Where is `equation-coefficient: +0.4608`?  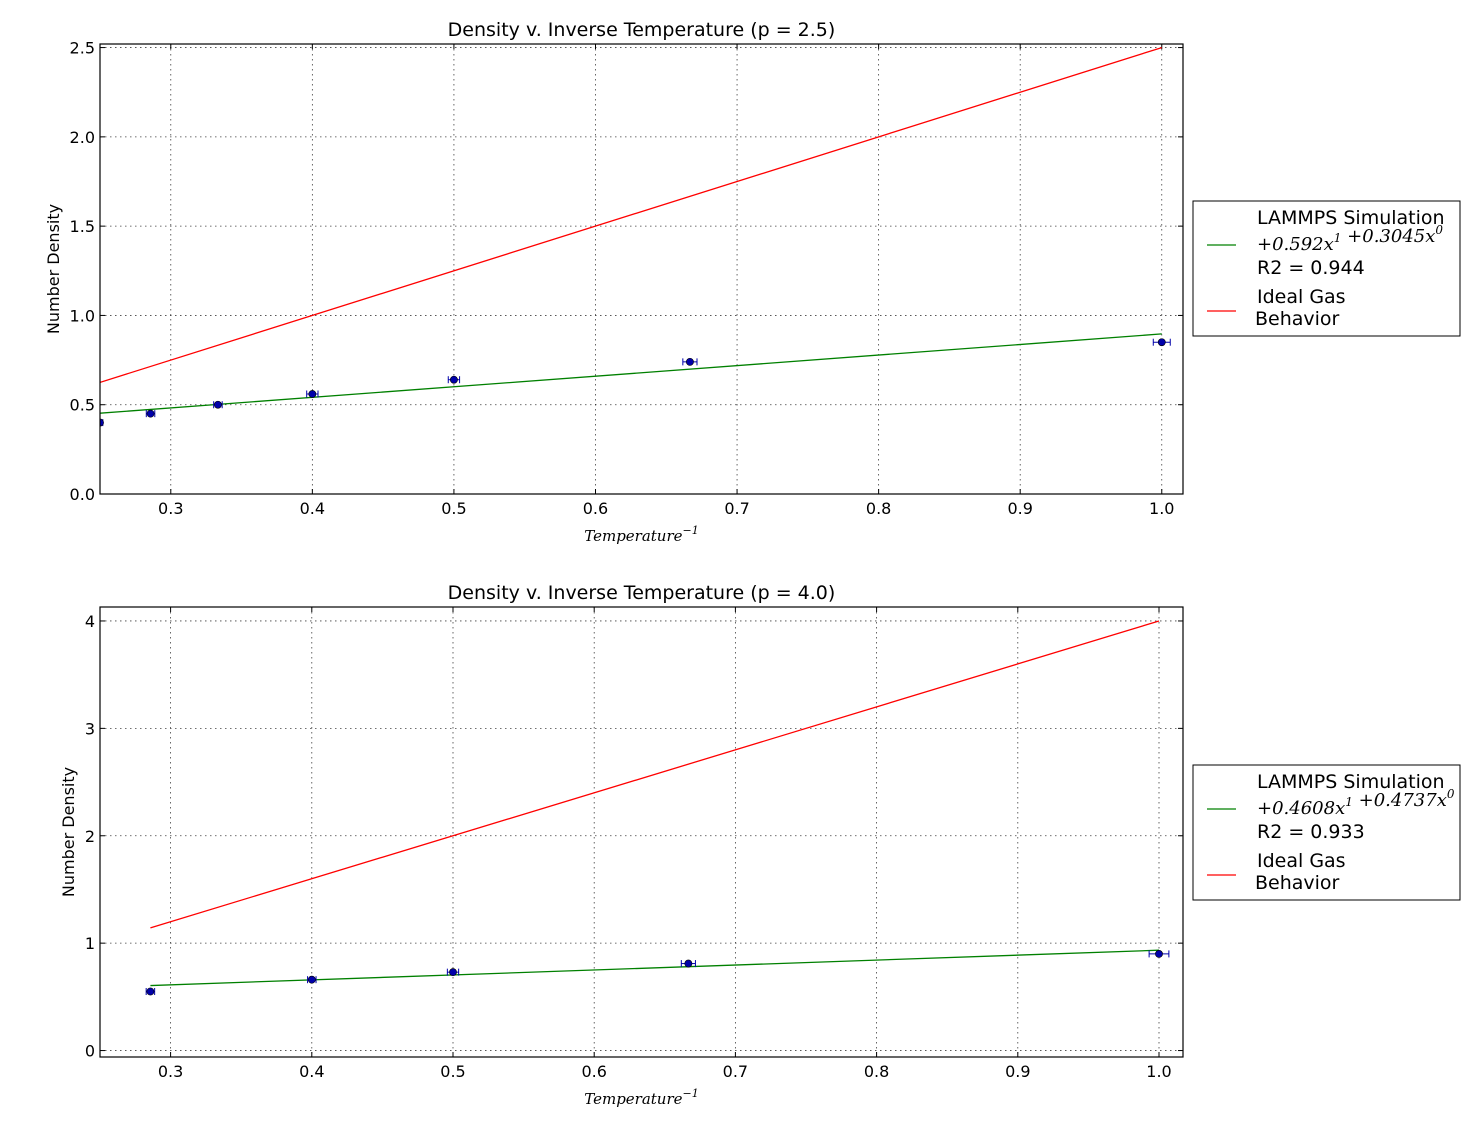
equation-coefficient: +0.4608 is located at coordinates (1296, 808).